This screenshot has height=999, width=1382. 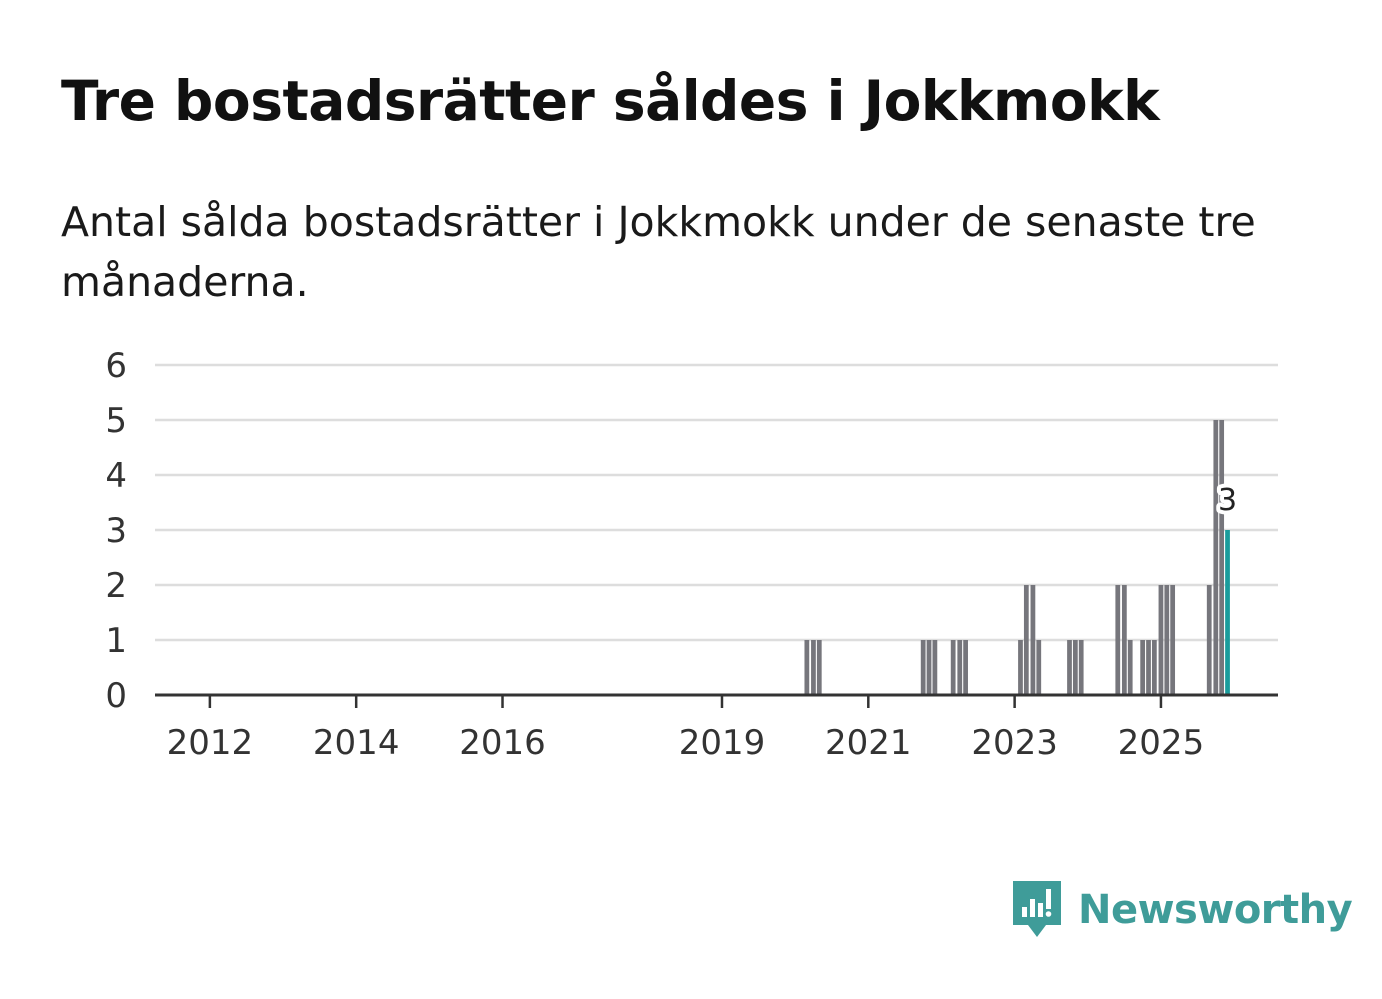 I want to click on y-tick-label: 0, so click(x=116, y=696).